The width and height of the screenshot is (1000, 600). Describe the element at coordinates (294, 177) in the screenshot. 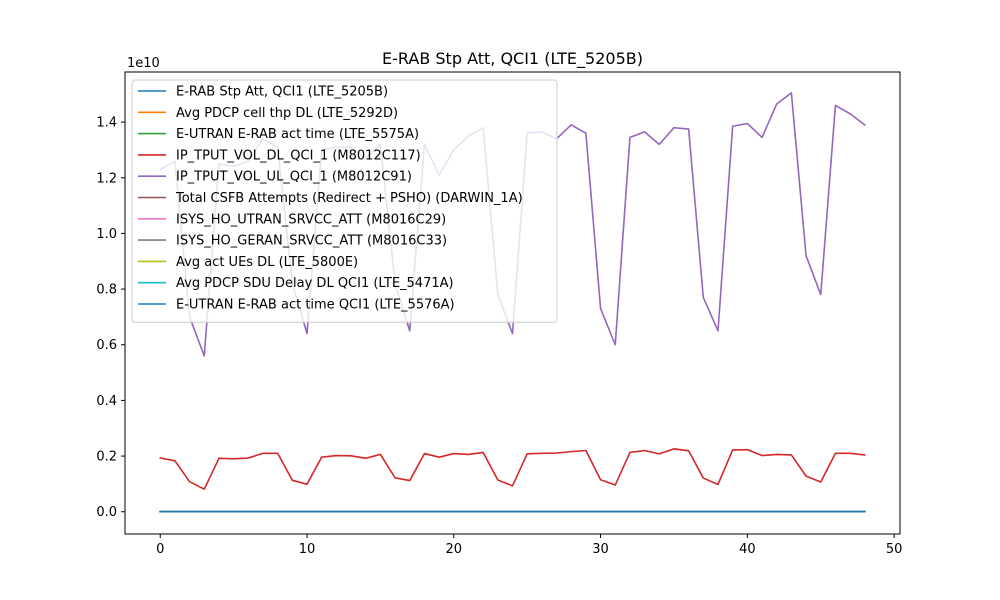

I see `legend-label: IP_TPUT_VOL_UL_QCI_1 (M8012C91)` at that location.